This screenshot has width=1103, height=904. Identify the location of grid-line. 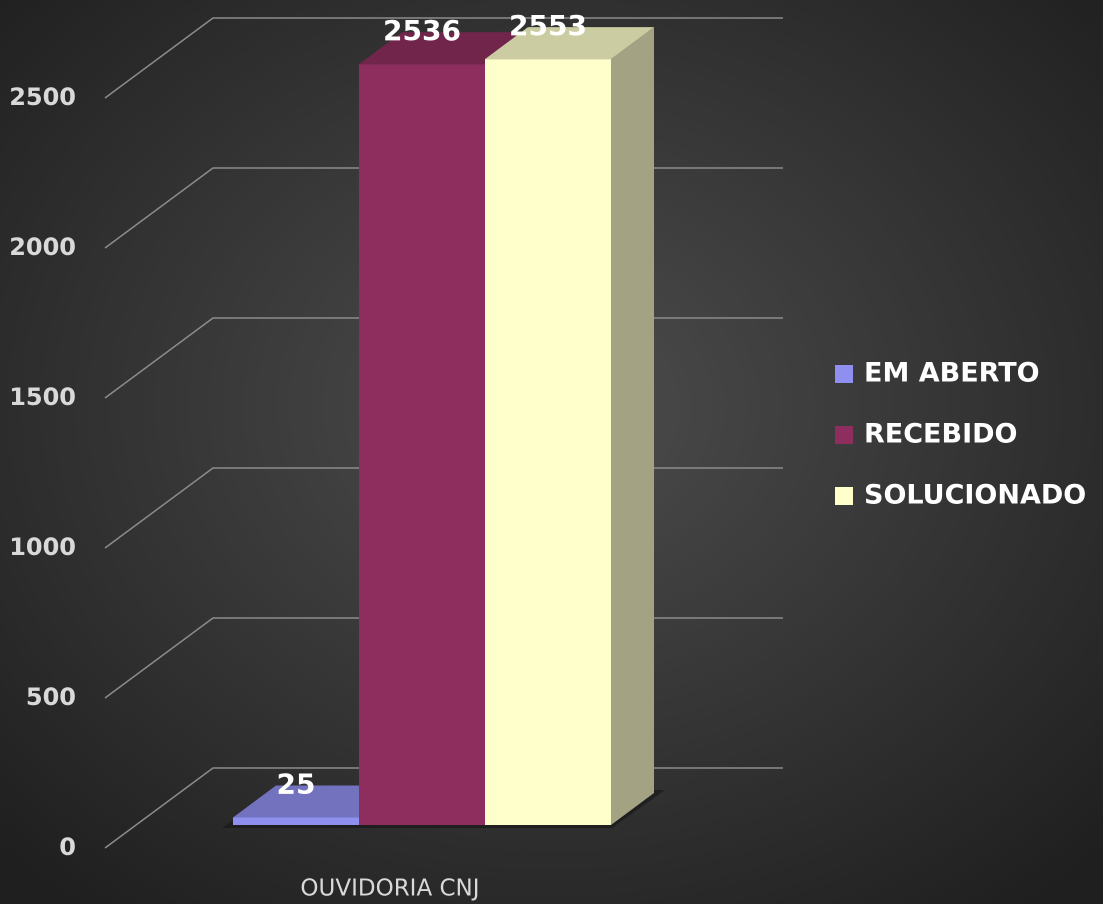
(443, 58).